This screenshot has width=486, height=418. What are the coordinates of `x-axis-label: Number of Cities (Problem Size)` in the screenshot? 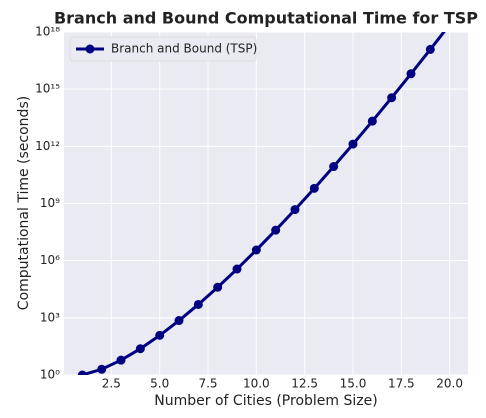 It's located at (265, 401).